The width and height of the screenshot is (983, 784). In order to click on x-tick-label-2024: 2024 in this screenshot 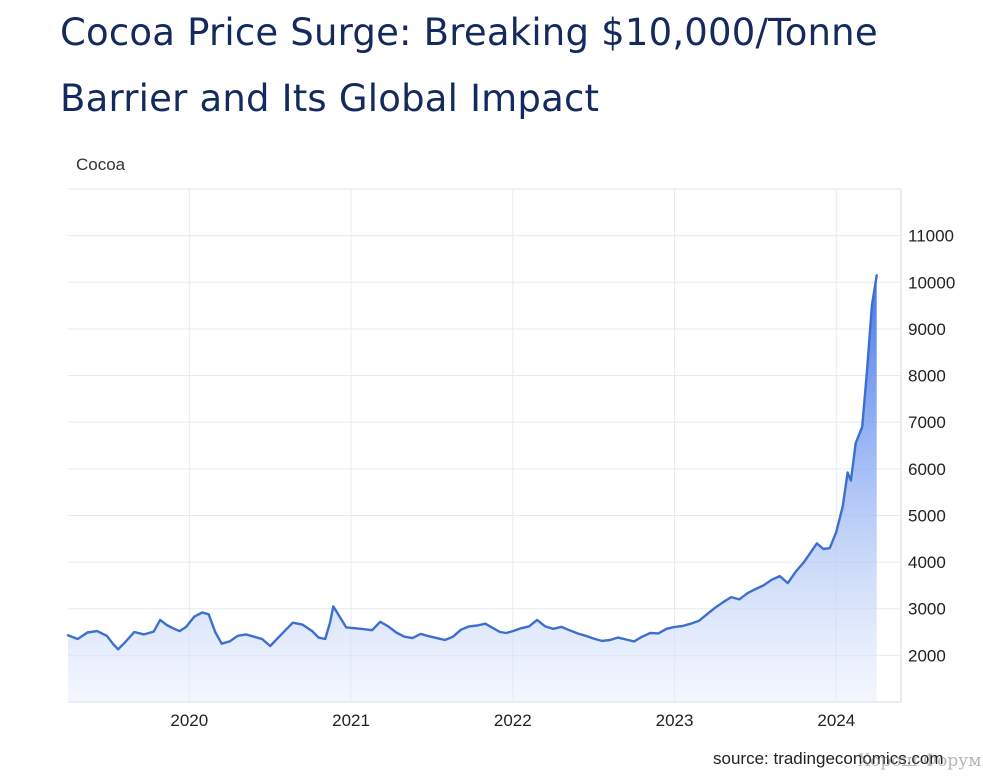, I will do `click(836, 720)`.